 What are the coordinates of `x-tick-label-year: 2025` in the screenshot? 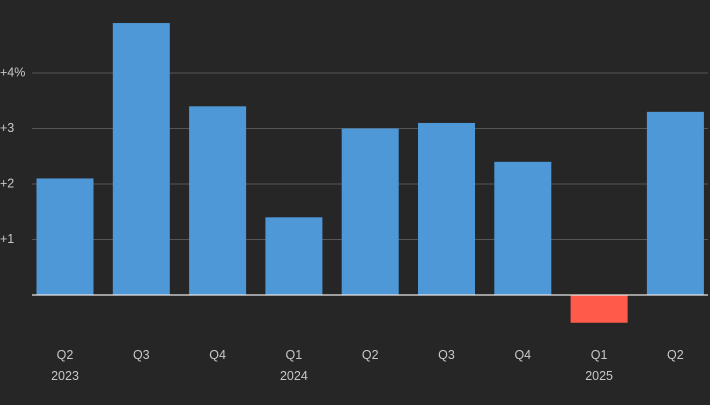 It's located at (599, 376).